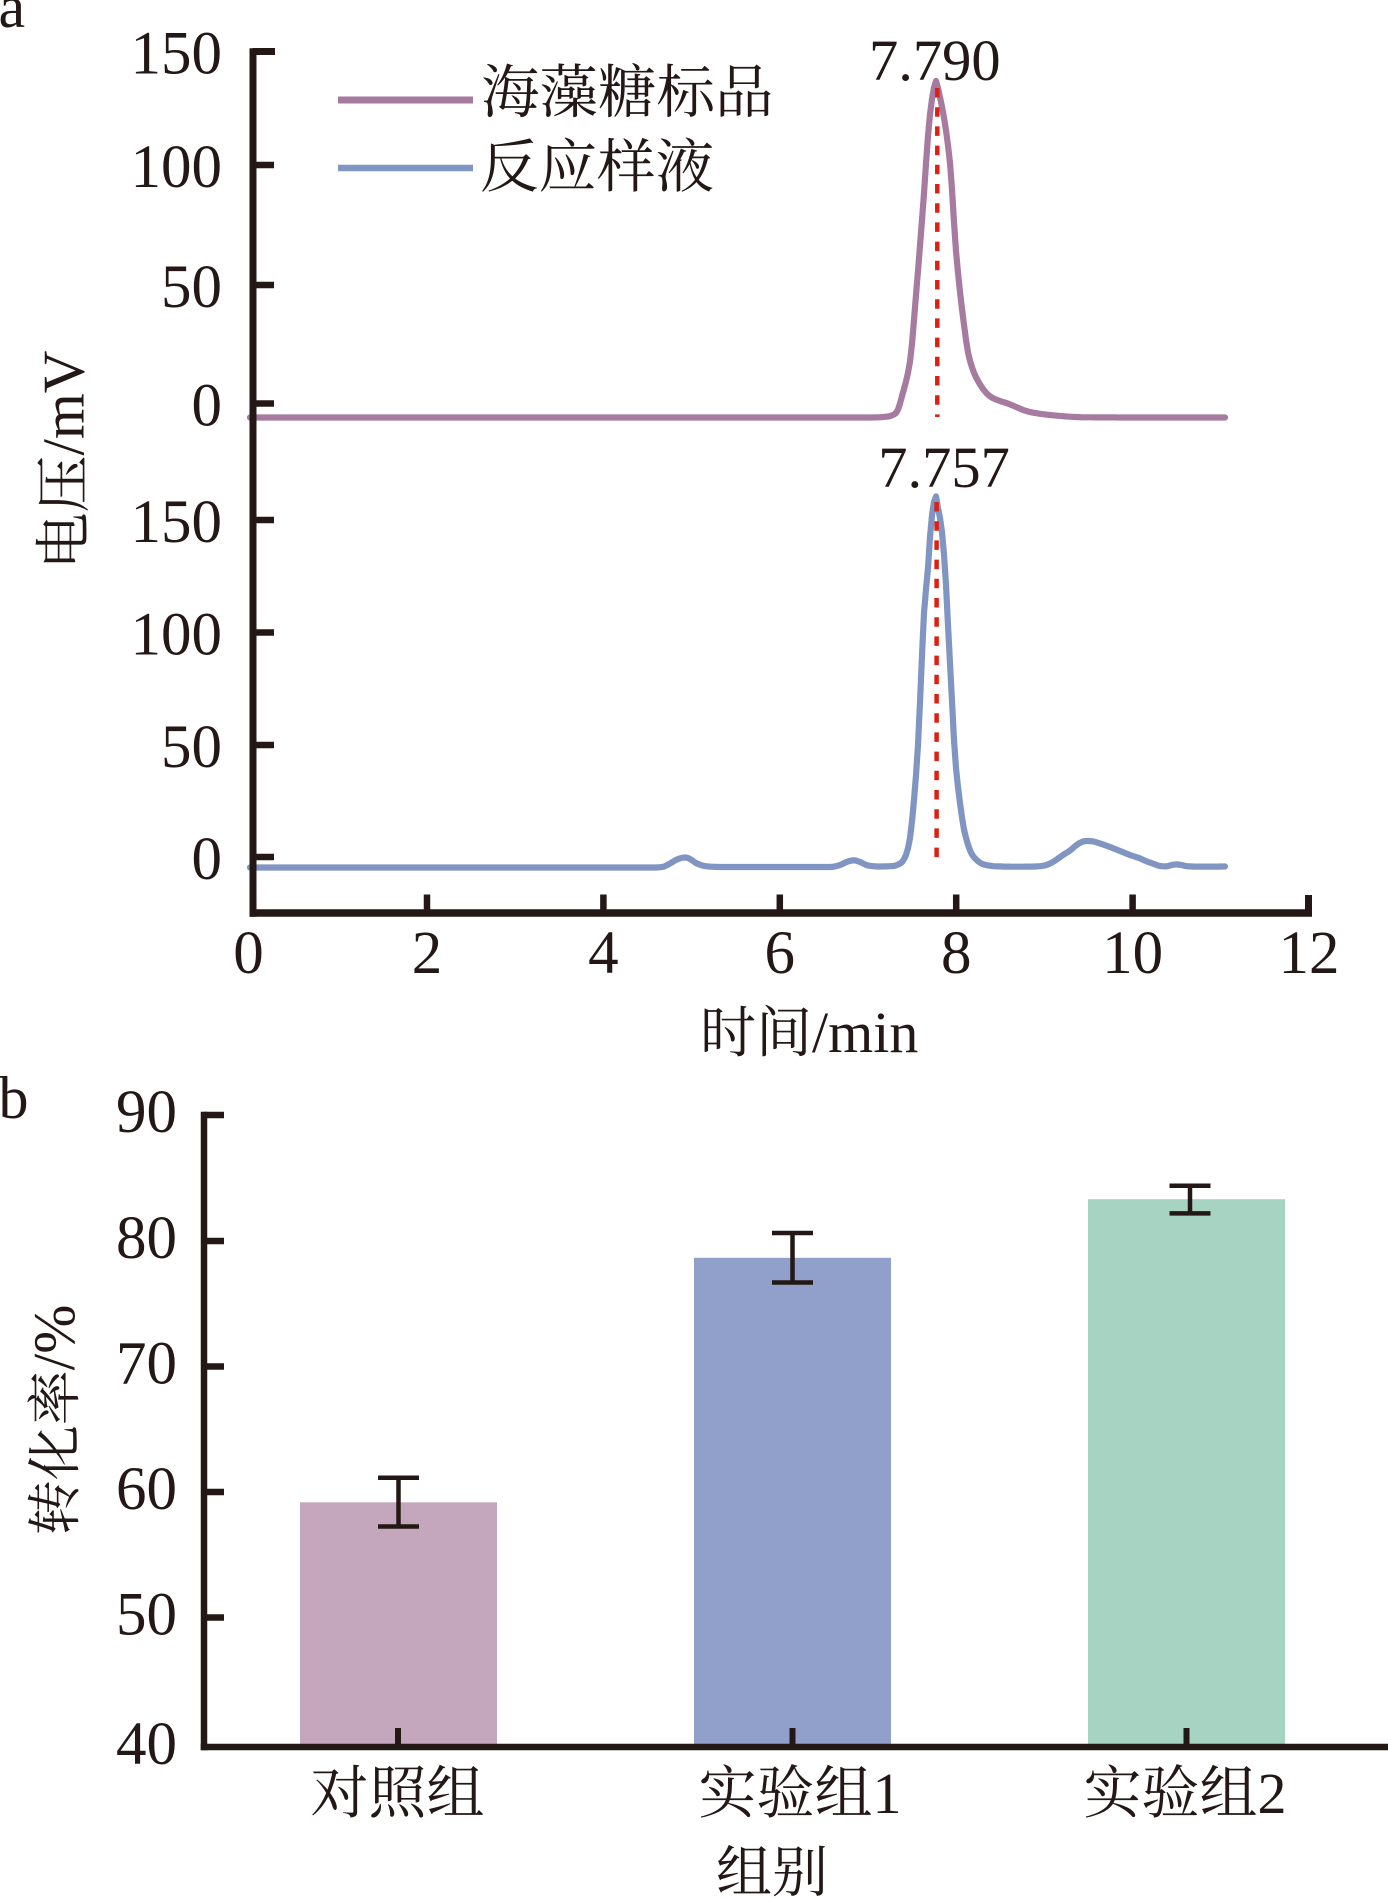  I want to click on svg-text: a, so click(12, 20).